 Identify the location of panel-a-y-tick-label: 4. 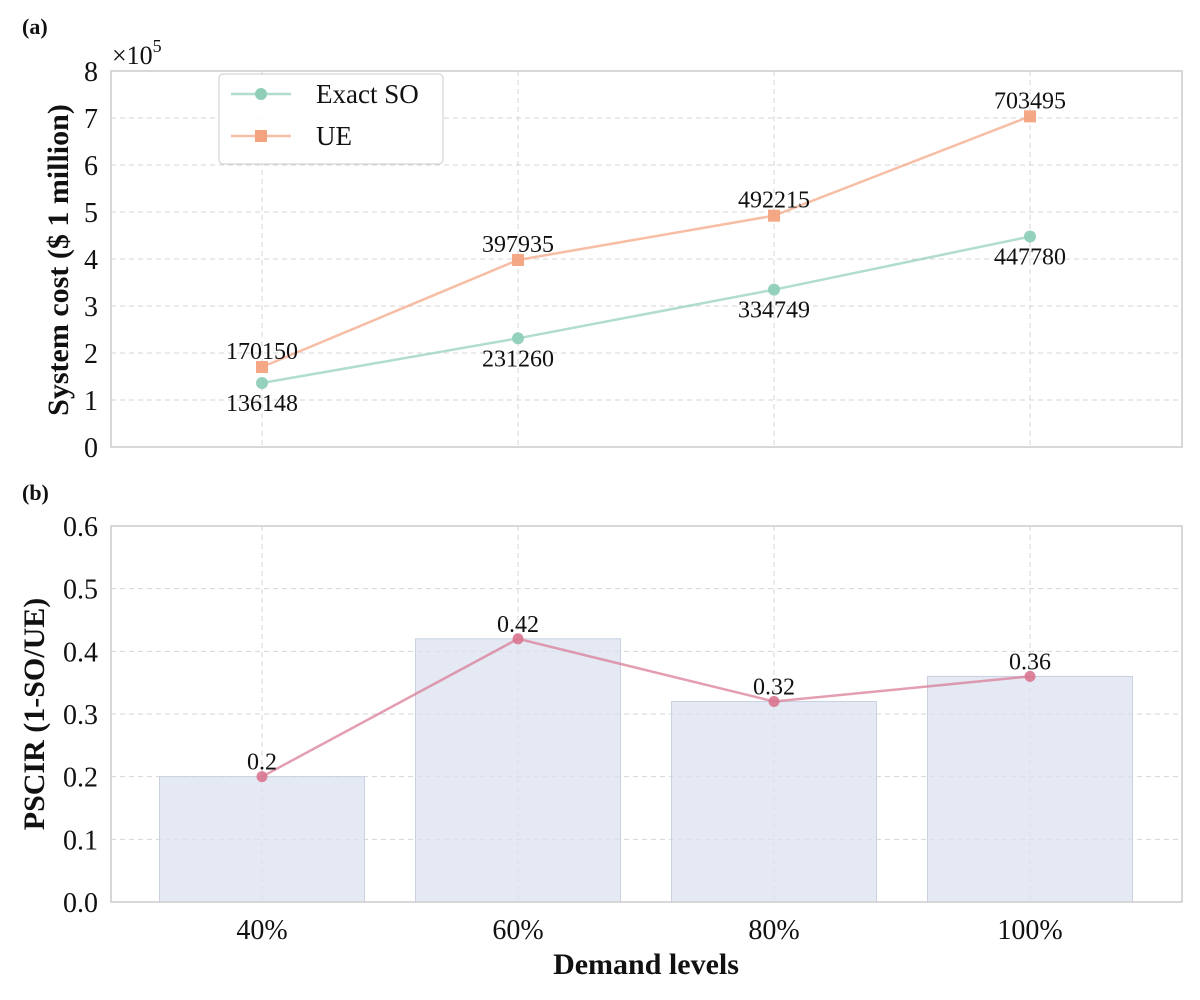
(91, 260).